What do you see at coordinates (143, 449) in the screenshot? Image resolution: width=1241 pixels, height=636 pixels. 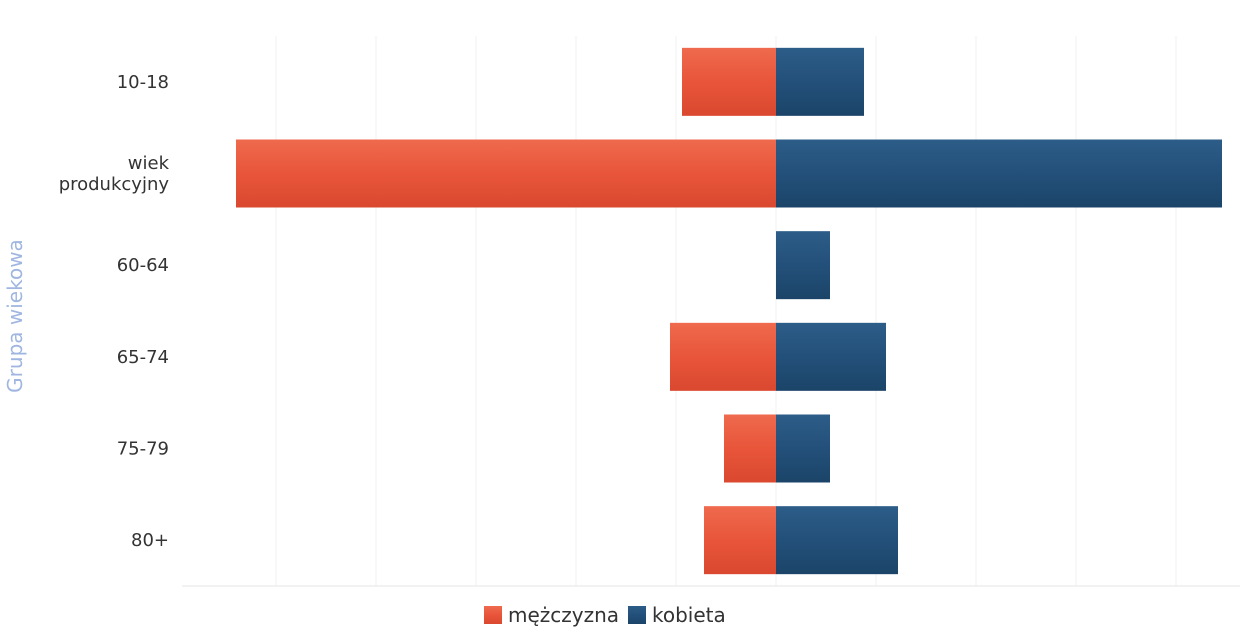 I see `category-label: 75-79` at bounding box center [143, 449].